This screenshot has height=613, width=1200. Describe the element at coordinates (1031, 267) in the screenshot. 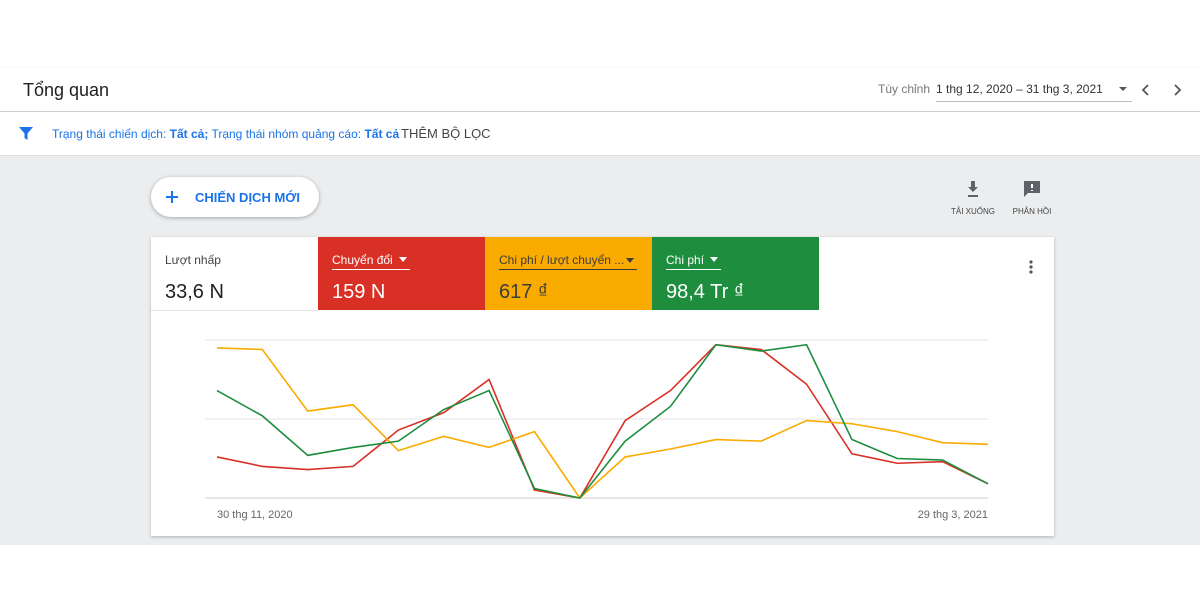

I see `more-icon` at that location.